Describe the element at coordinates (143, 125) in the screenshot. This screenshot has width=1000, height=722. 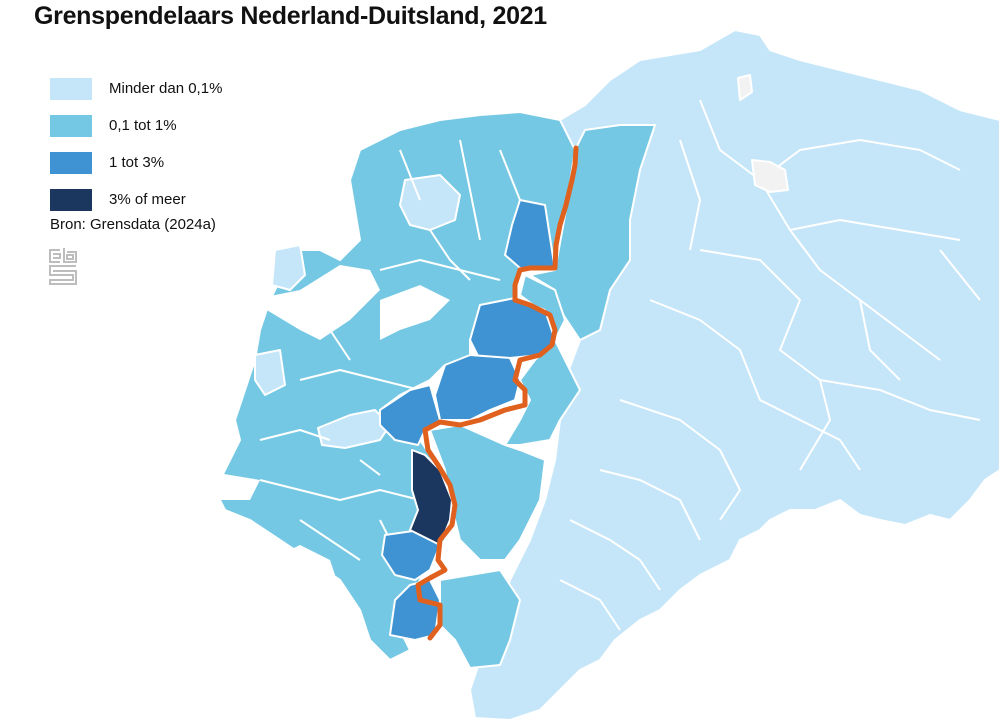
I see `legend-label: 0,1 tot 1%` at that location.